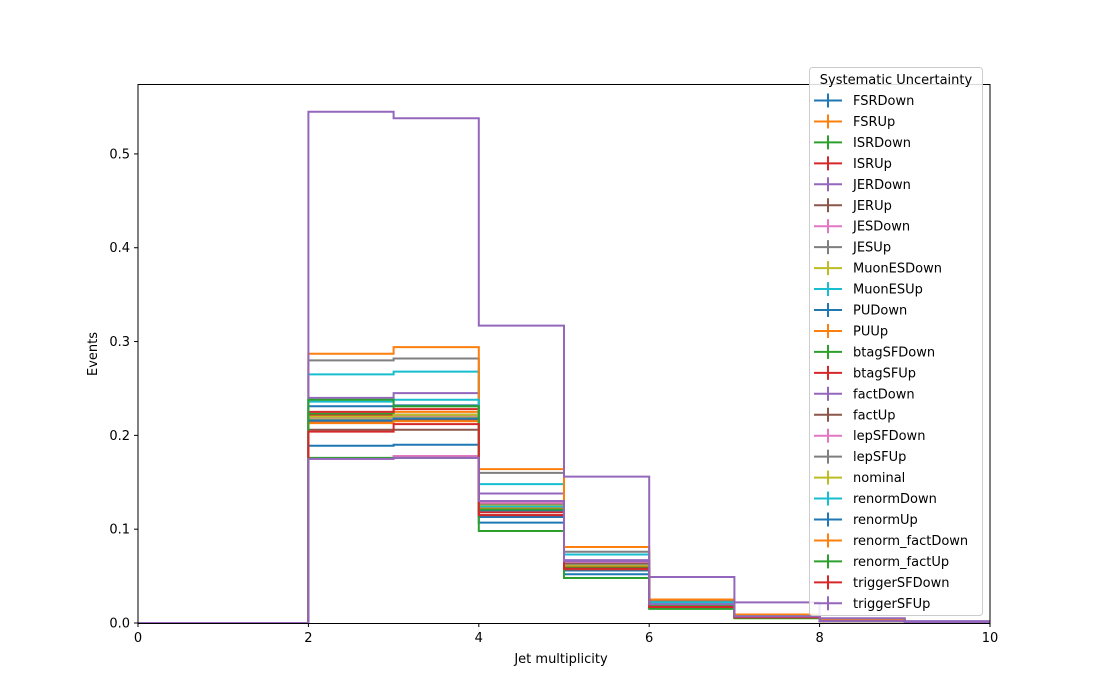 The height and width of the screenshot is (700, 1100). What do you see at coordinates (896, 80) in the screenshot?
I see `legend-title: Systematic Uncertainty` at bounding box center [896, 80].